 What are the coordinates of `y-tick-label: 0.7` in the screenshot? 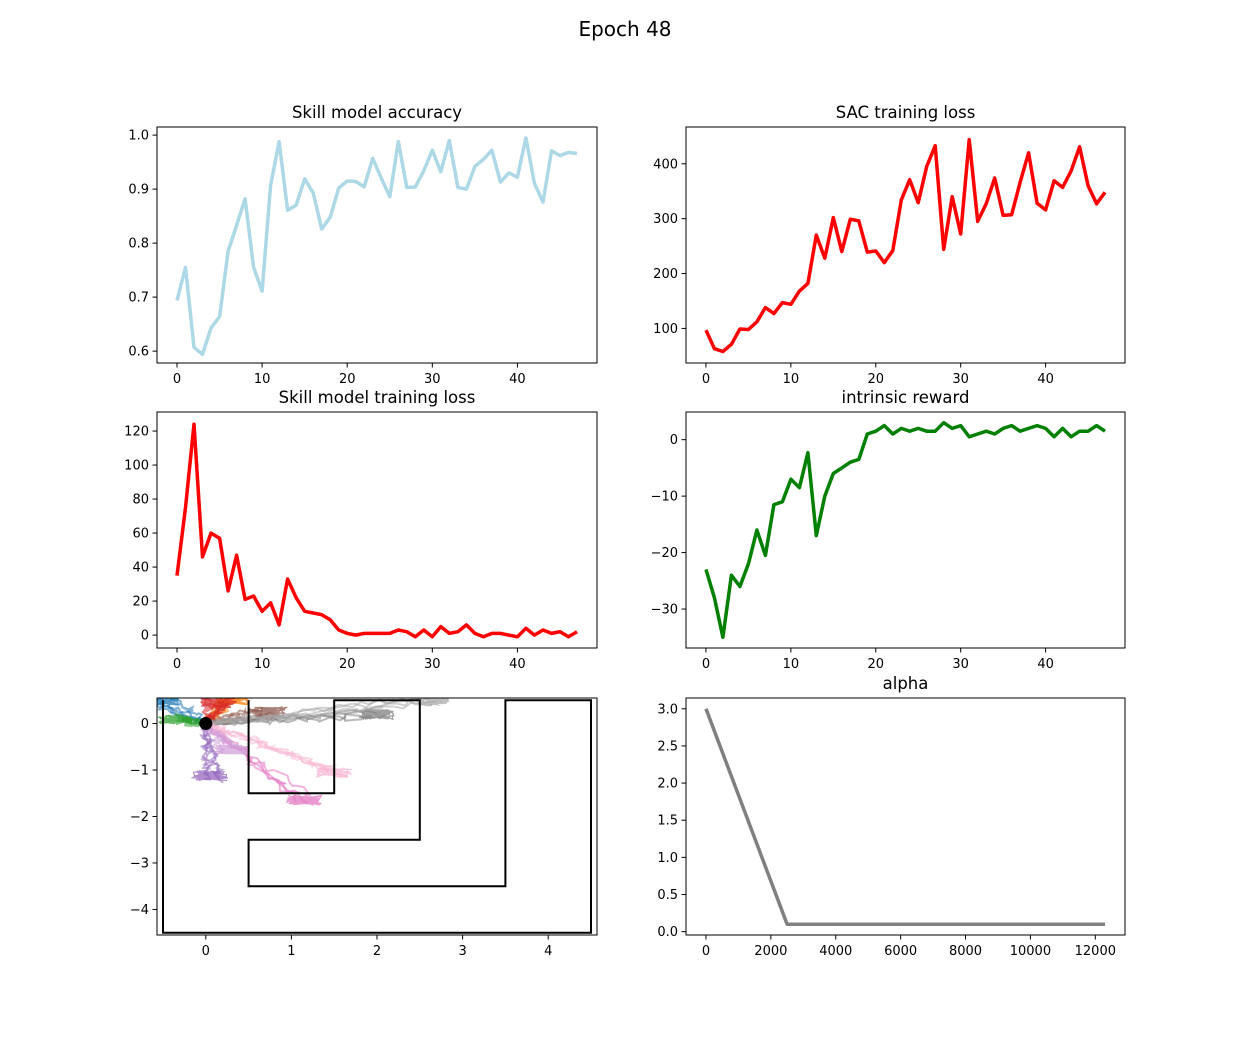 It's located at (138, 298).